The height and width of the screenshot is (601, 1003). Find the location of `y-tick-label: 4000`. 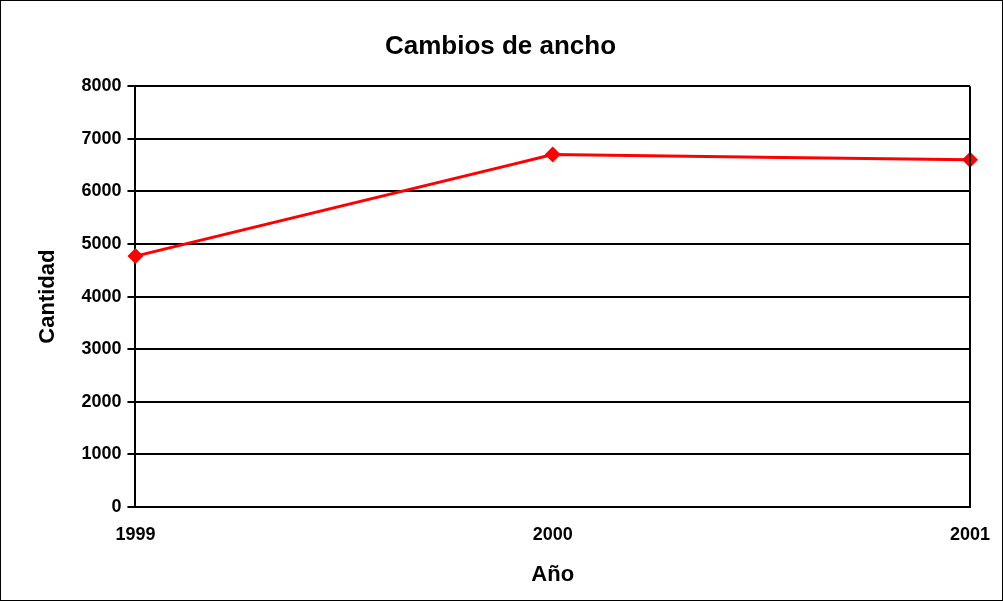

y-tick-label: 4000 is located at coordinates (101, 295).